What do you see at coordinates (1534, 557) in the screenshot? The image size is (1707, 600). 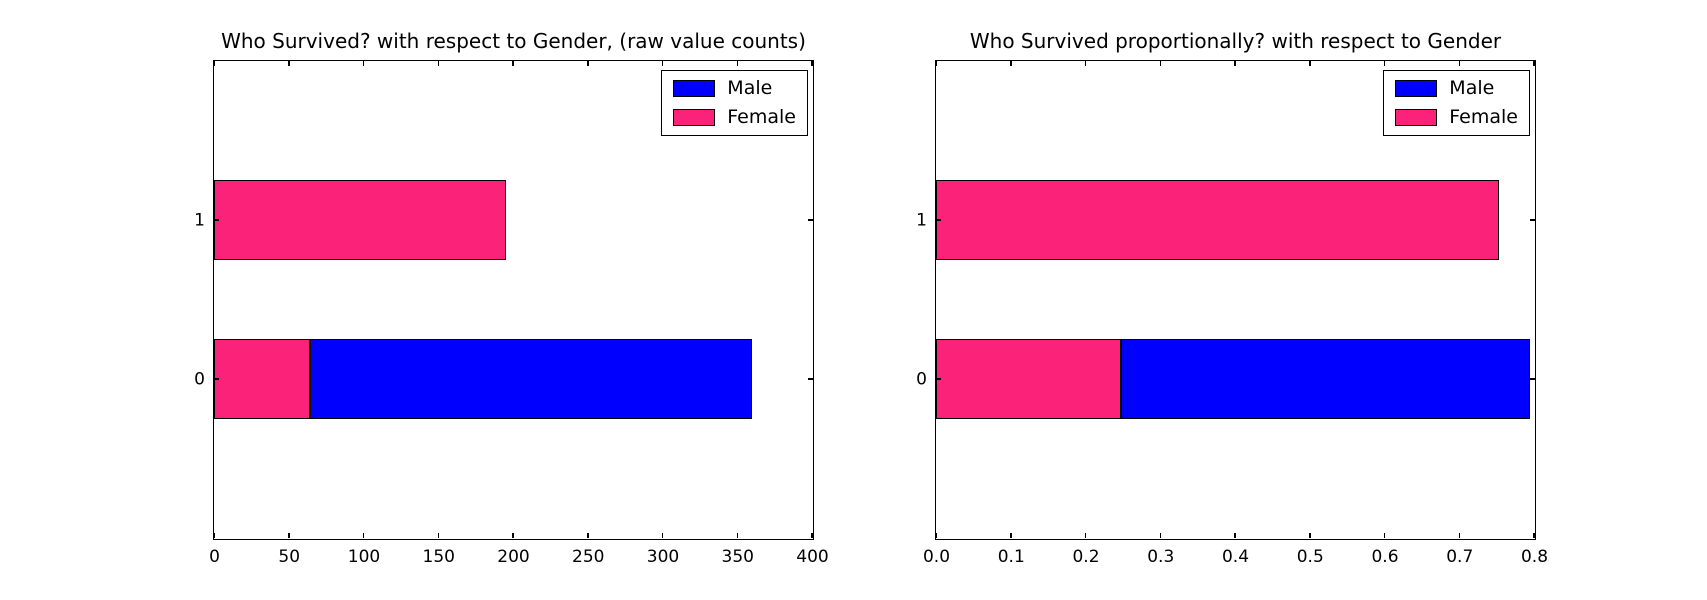 I see `x-tick-label: 0.8` at bounding box center [1534, 557].